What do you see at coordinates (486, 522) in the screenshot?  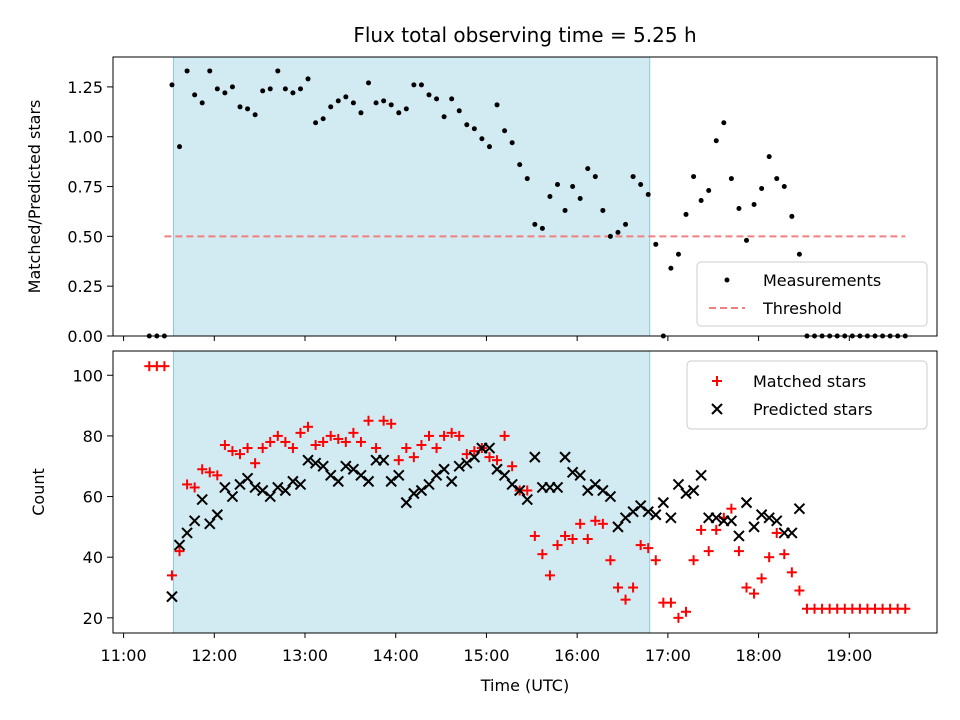 I see `predicted-stars-points` at bounding box center [486, 522].